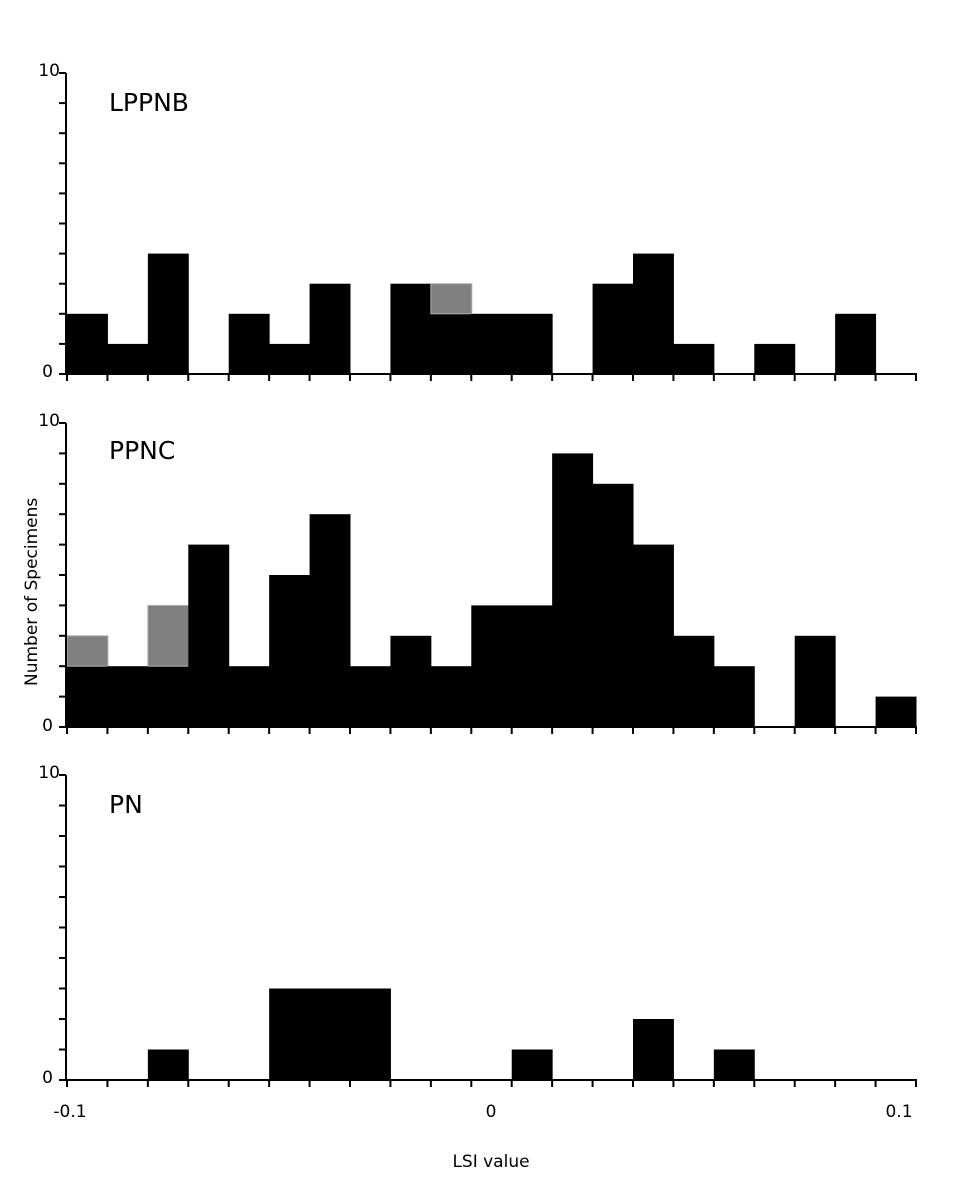  What do you see at coordinates (491, 1162) in the screenshot?
I see `x-axis-label: LSI value` at bounding box center [491, 1162].